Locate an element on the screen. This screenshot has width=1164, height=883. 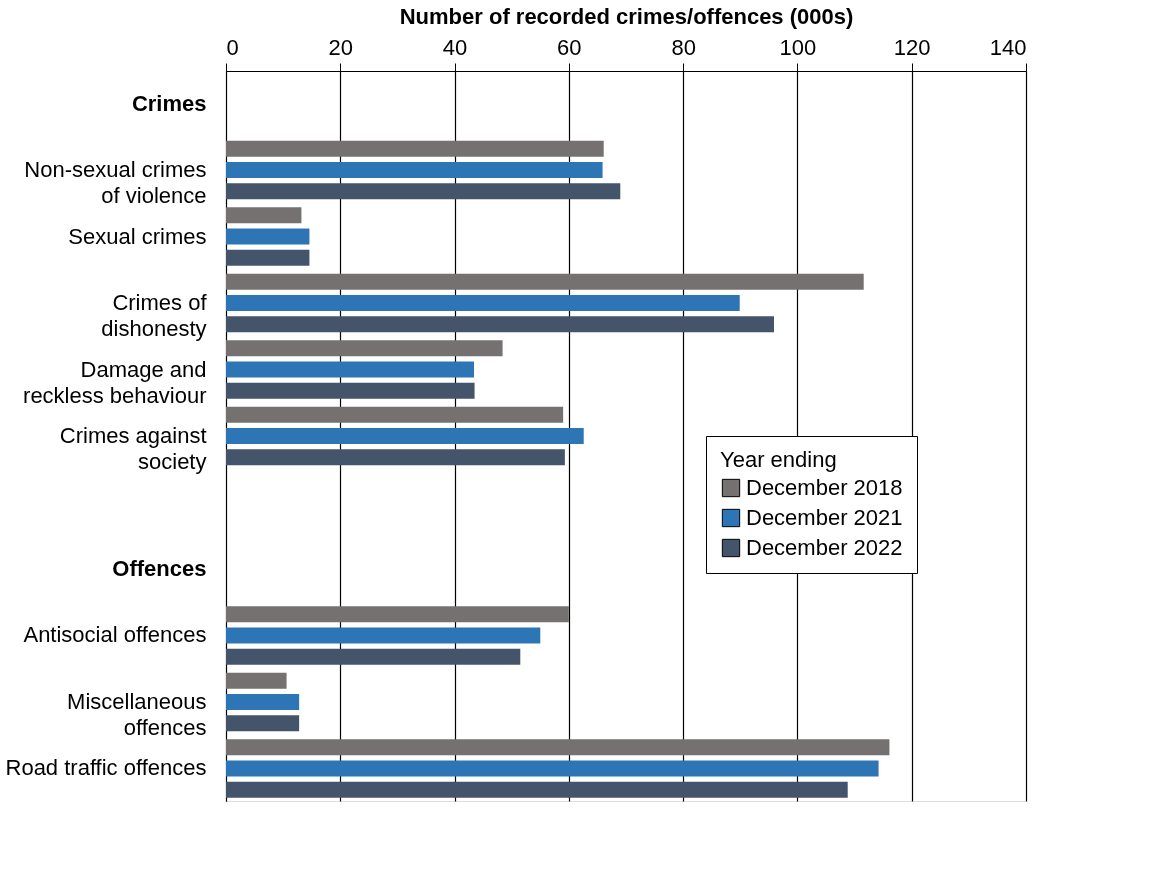
x-tick-label: 0 is located at coordinates (232, 47).